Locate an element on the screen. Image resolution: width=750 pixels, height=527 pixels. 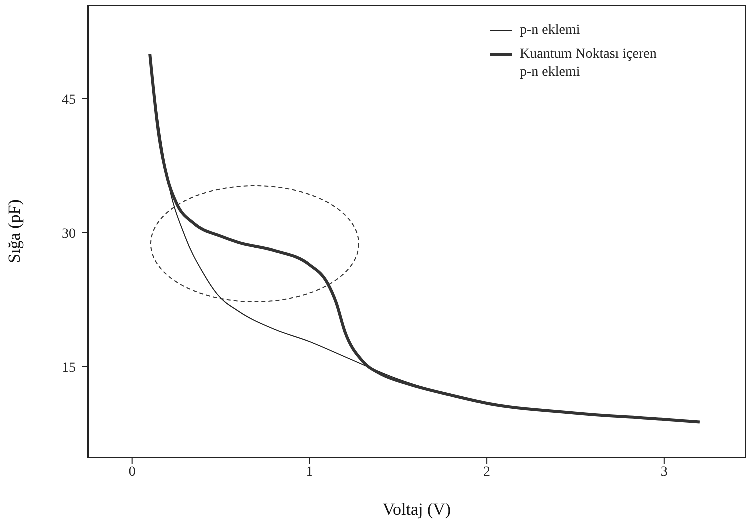
y-tick-label: 45 is located at coordinates (69, 100).